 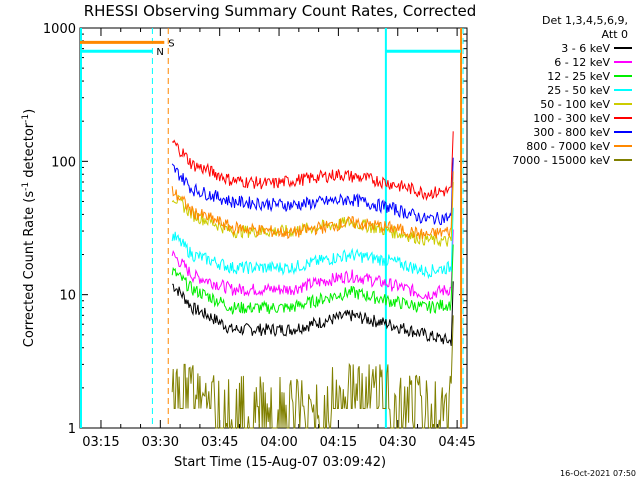 I want to click on flag-label: S, so click(x=171, y=43).